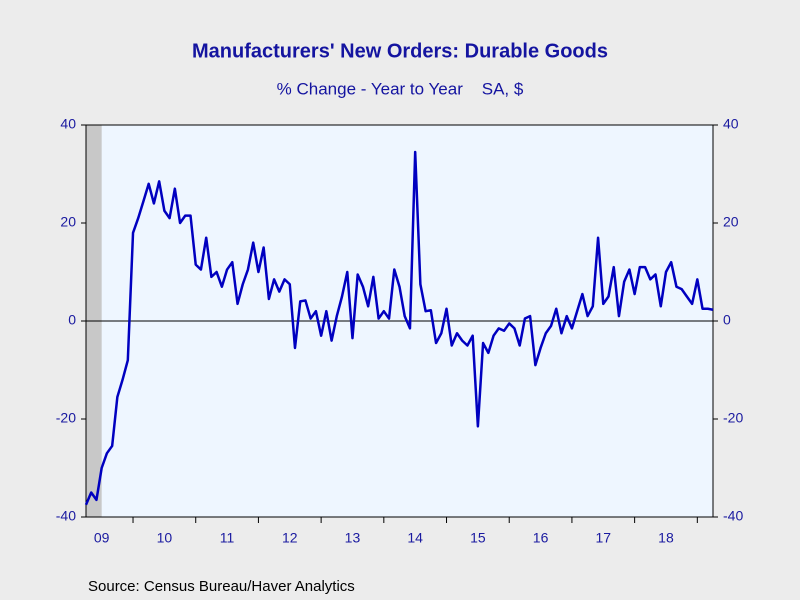 This screenshot has width=800, height=600. I want to click on x-tick-label: 15, so click(478, 538).